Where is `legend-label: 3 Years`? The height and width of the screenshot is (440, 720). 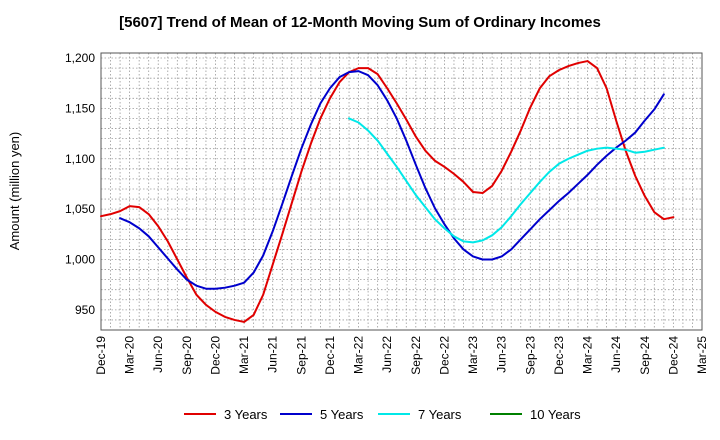 legend-label: 3 Years is located at coordinates (246, 414).